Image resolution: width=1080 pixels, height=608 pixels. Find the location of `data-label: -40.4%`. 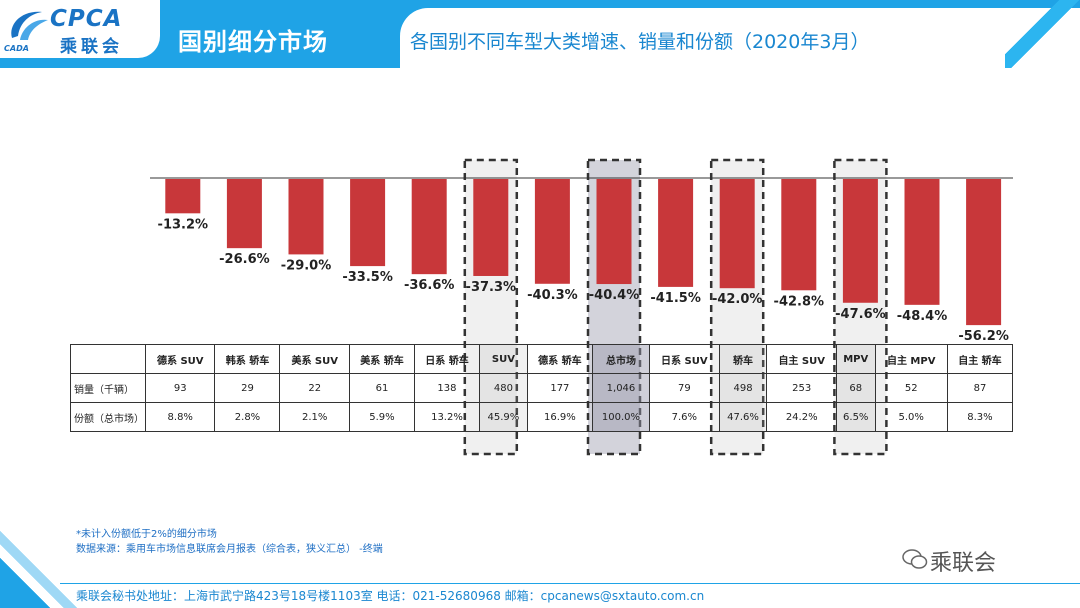

data-label: -40.4% is located at coordinates (614, 295).